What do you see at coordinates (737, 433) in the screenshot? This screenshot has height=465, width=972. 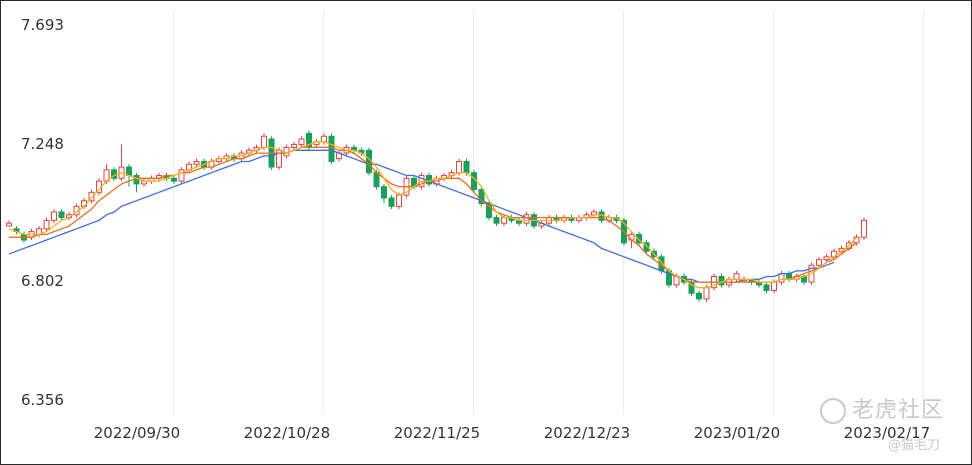 I see `x-tick-label-5: 2023/01/20` at bounding box center [737, 433].